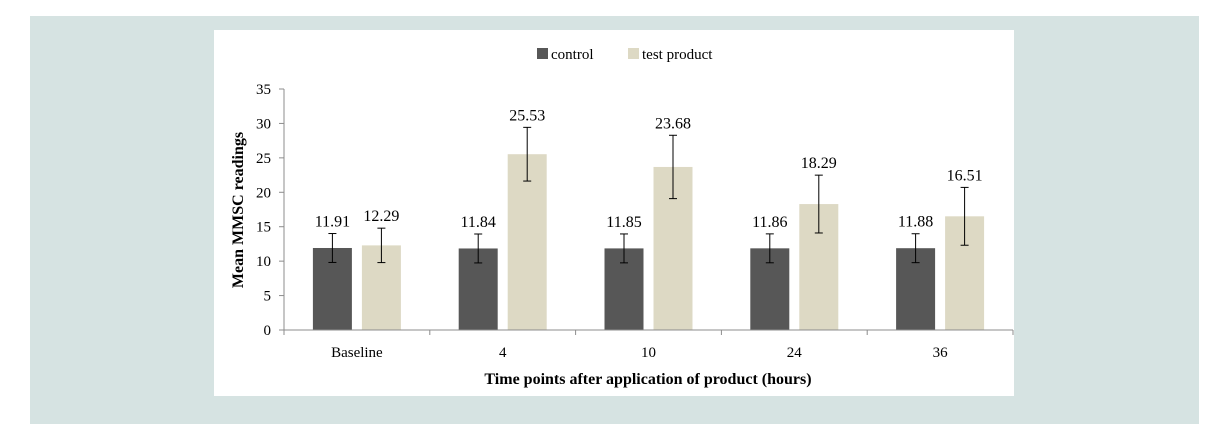  What do you see at coordinates (648, 353) in the screenshot?
I see `x-tick-label: 10` at bounding box center [648, 353].